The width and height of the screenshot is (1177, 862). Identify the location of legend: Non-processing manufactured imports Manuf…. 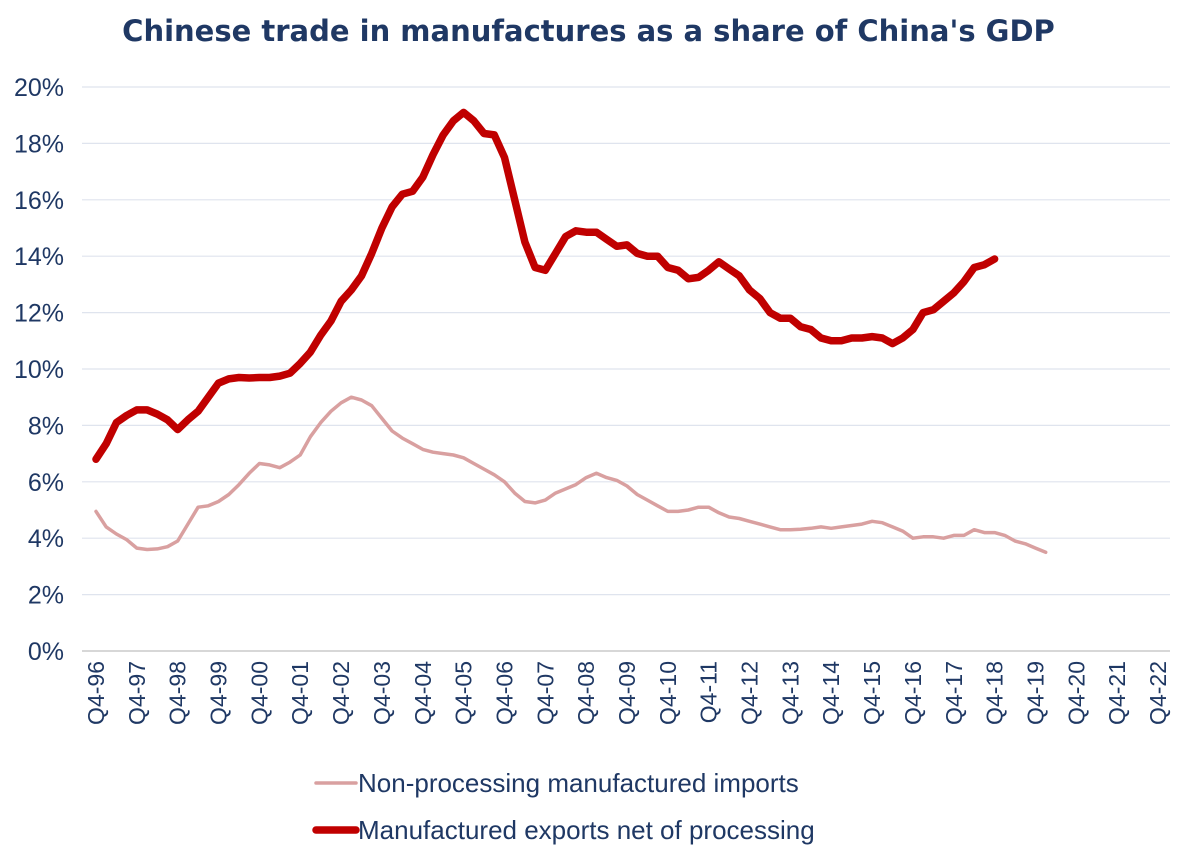
(563, 806).